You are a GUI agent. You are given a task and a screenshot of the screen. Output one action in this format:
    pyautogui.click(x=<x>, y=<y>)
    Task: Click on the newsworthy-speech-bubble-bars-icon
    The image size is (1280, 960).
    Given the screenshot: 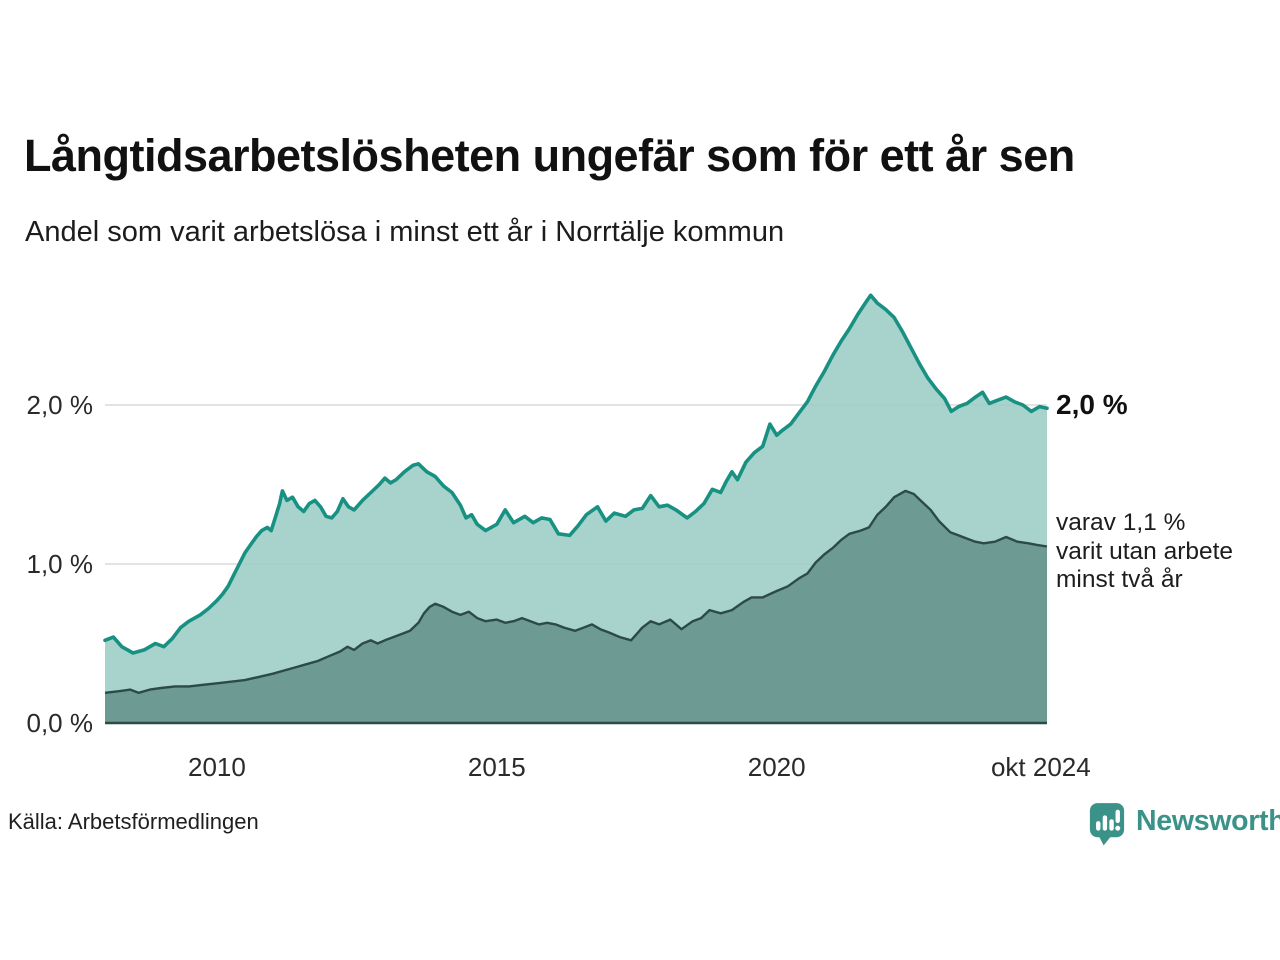 What is the action you would take?
    pyautogui.click(x=1107, y=824)
    